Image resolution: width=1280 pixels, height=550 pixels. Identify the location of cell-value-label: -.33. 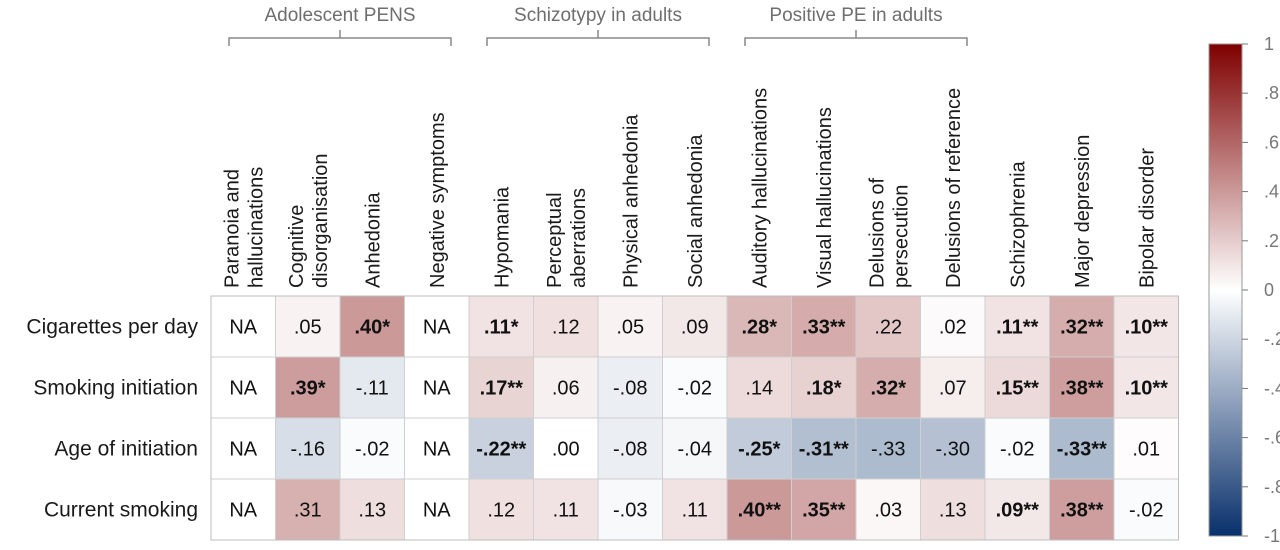
(888, 450).